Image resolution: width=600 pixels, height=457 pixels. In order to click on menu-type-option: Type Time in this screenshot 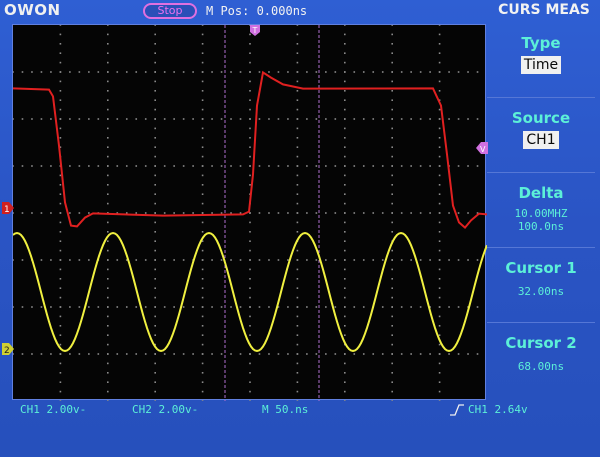, I will do `click(541, 61)`.